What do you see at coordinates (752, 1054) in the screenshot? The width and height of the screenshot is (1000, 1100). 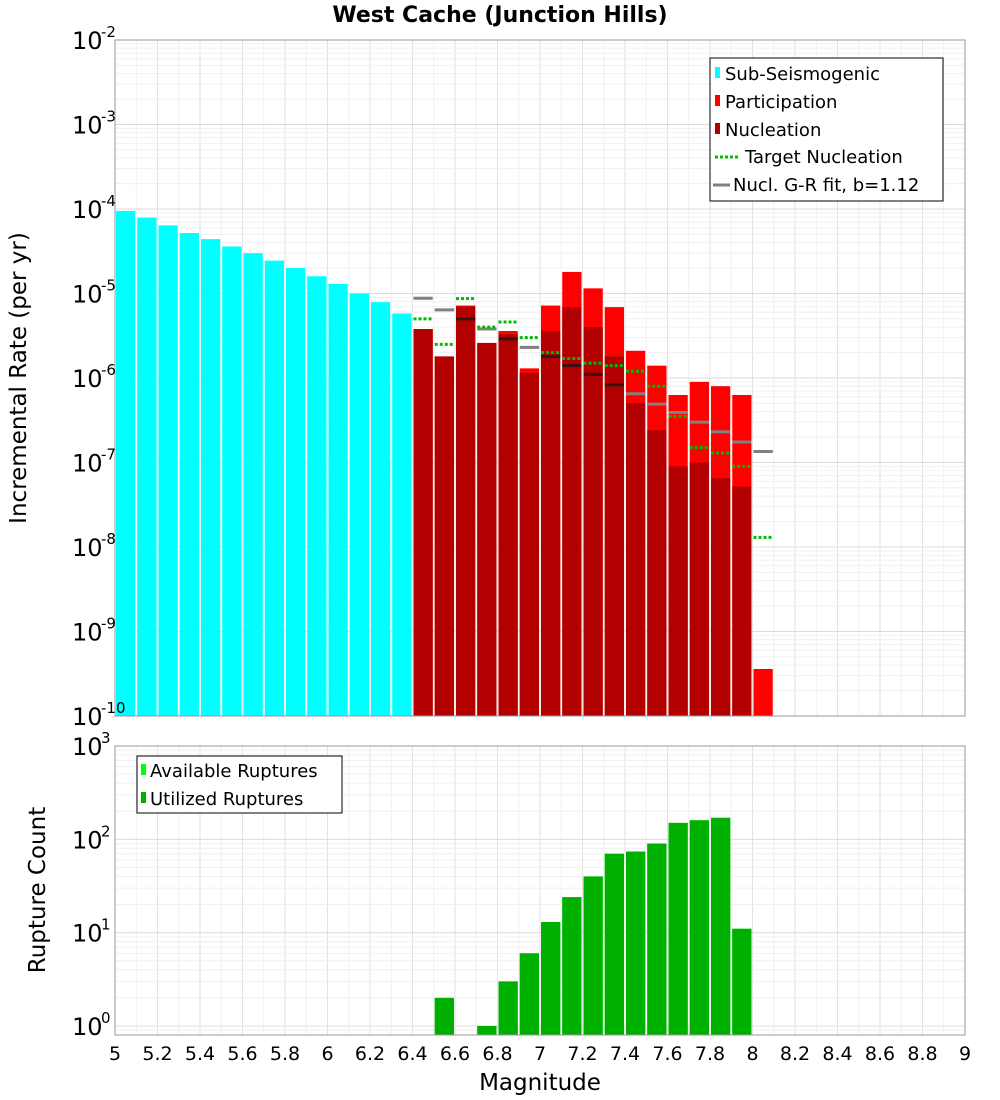 I see `x-tick-label: 8` at bounding box center [752, 1054].